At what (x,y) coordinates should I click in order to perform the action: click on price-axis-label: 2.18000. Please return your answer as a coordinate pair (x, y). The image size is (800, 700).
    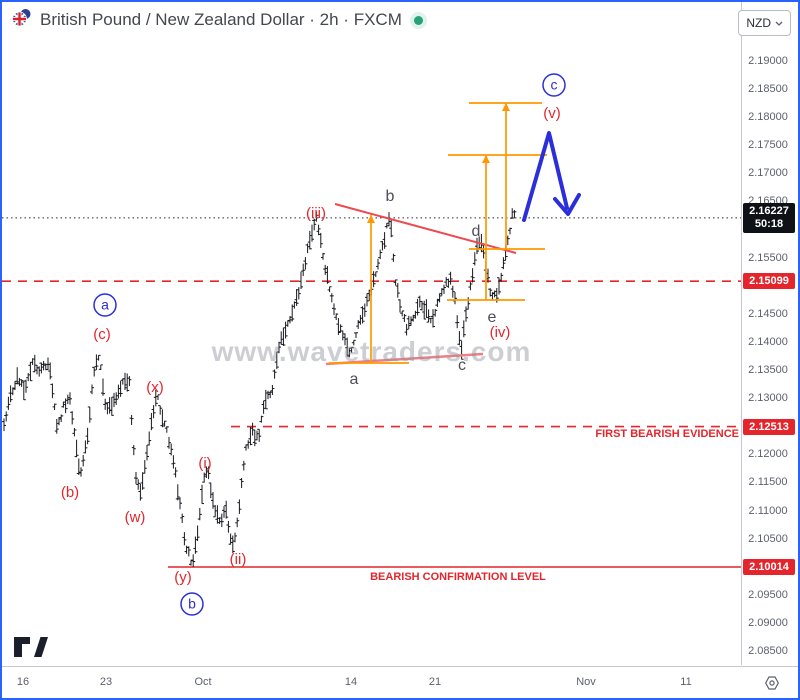
    Looking at the image, I should click on (768, 117).